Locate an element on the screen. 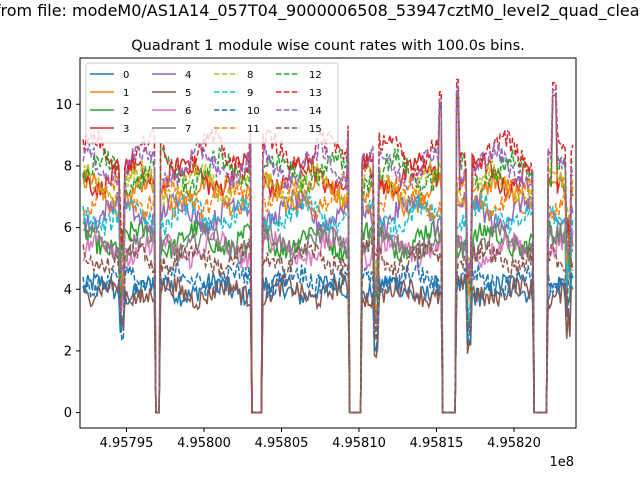 This screenshot has height=480, width=640. legend-label: 4 is located at coordinates (188, 75).